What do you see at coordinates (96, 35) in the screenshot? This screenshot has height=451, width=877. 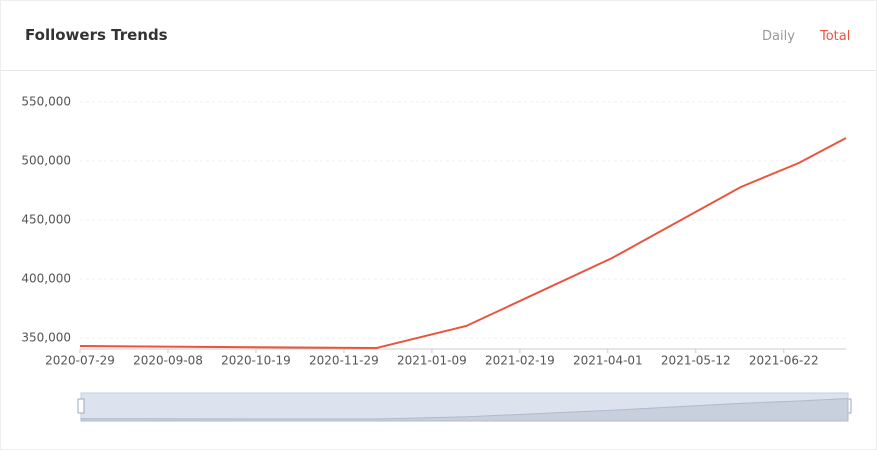 I see `title: Followers Trends` at bounding box center [96, 35].